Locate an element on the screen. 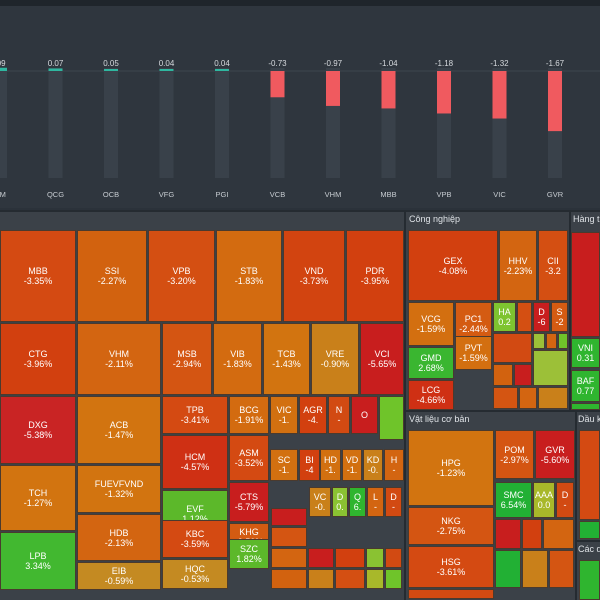  heatmap-tile: BCG -1.91% is located at coordinates (249, 415).